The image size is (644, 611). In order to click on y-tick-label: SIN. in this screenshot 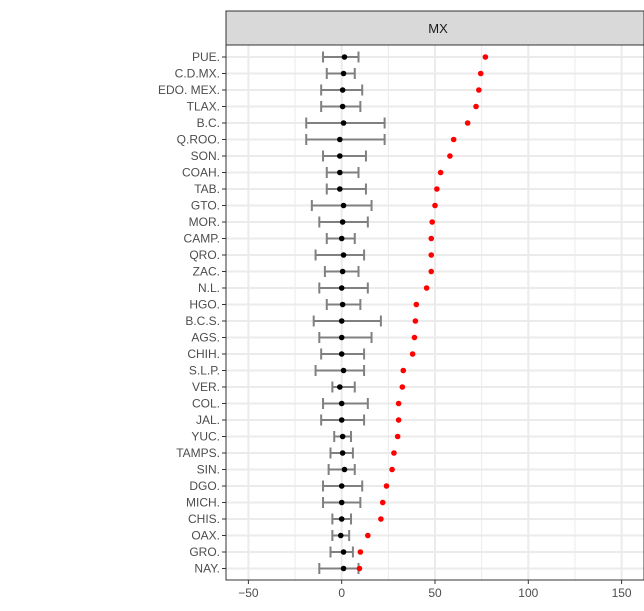, I will do `click(208, 470)`.